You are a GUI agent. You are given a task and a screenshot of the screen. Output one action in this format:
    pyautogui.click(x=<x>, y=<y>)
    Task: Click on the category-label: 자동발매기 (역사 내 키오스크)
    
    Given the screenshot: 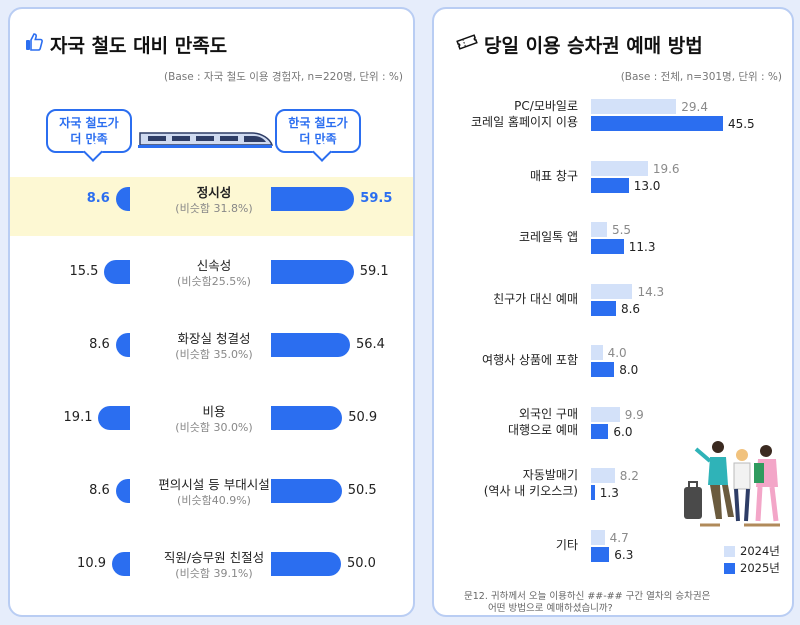 What is the action you would take?
    pyautogui.click(x=531, y=483)
    